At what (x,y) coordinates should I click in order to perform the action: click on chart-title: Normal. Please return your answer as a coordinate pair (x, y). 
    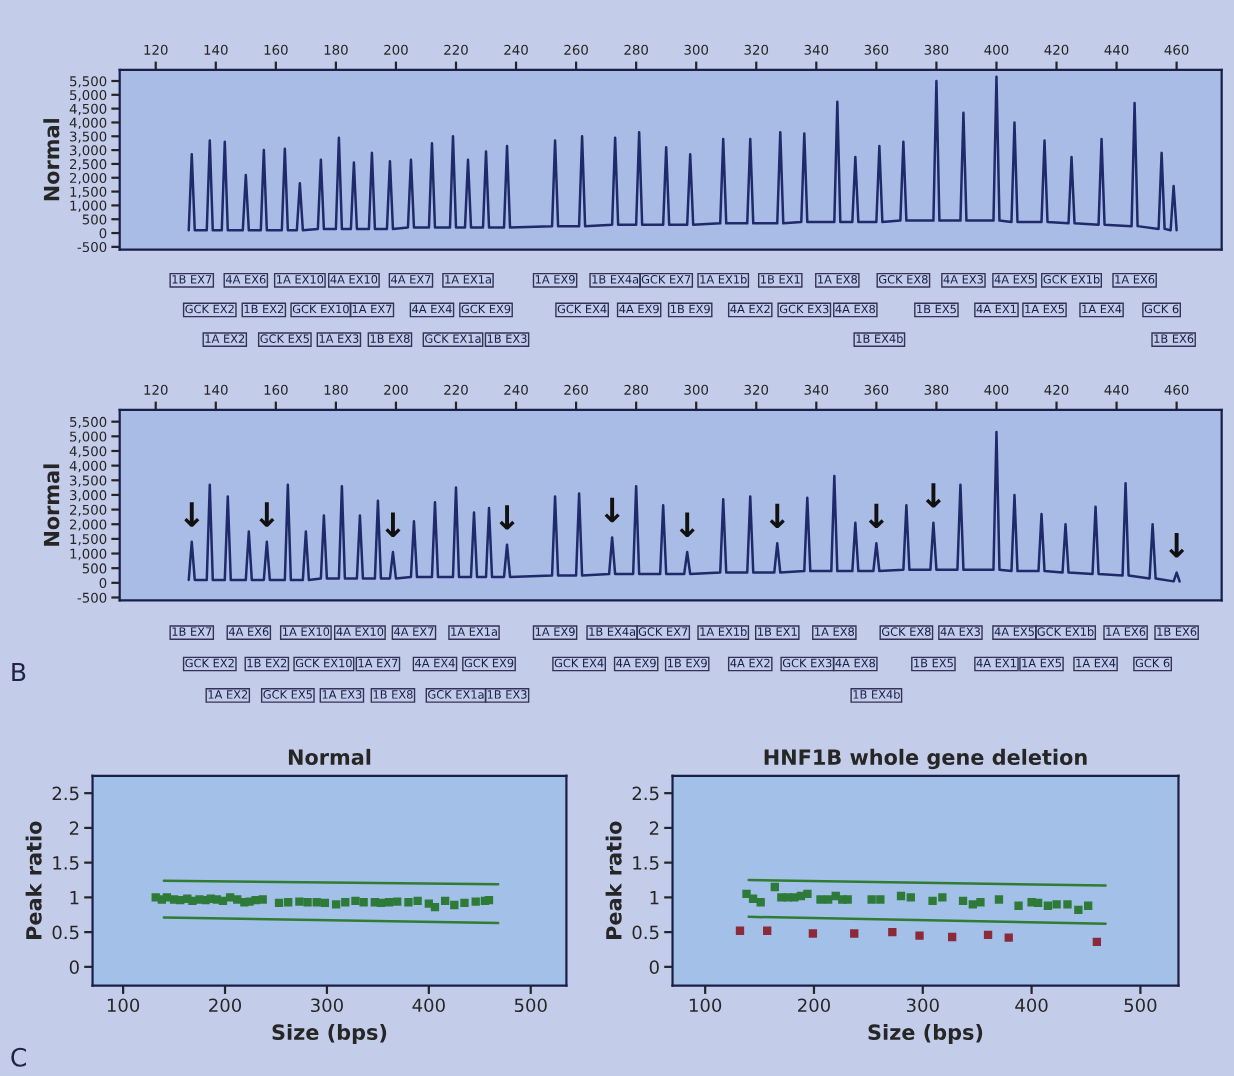
    Looking at the image, I should click on (329, 756).